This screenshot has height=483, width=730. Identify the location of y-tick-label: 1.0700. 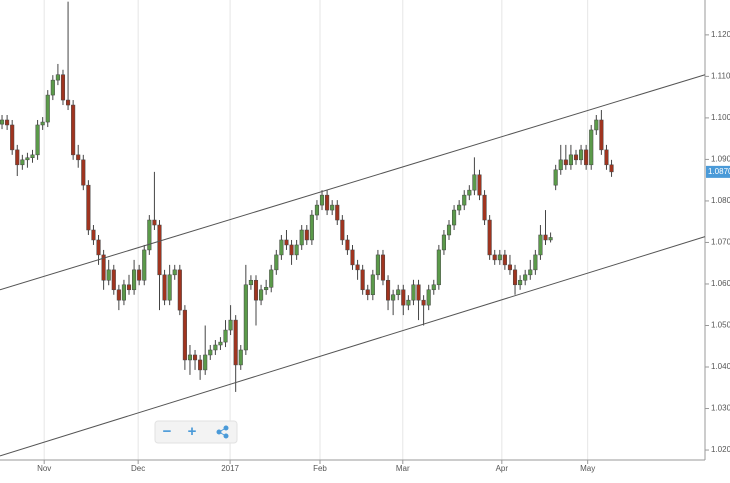
(720, 242).